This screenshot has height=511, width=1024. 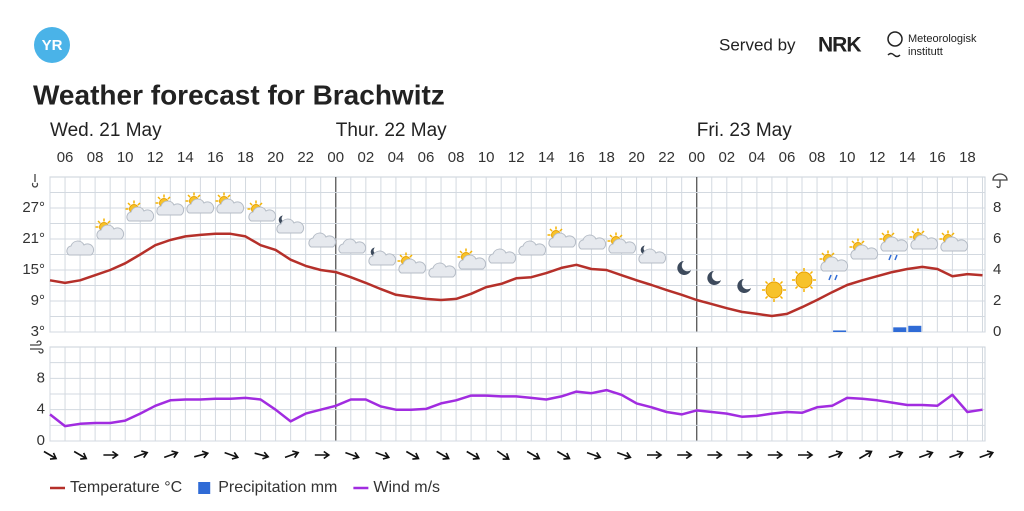 I want to click on precip-bar, so click(x=915, y=328).